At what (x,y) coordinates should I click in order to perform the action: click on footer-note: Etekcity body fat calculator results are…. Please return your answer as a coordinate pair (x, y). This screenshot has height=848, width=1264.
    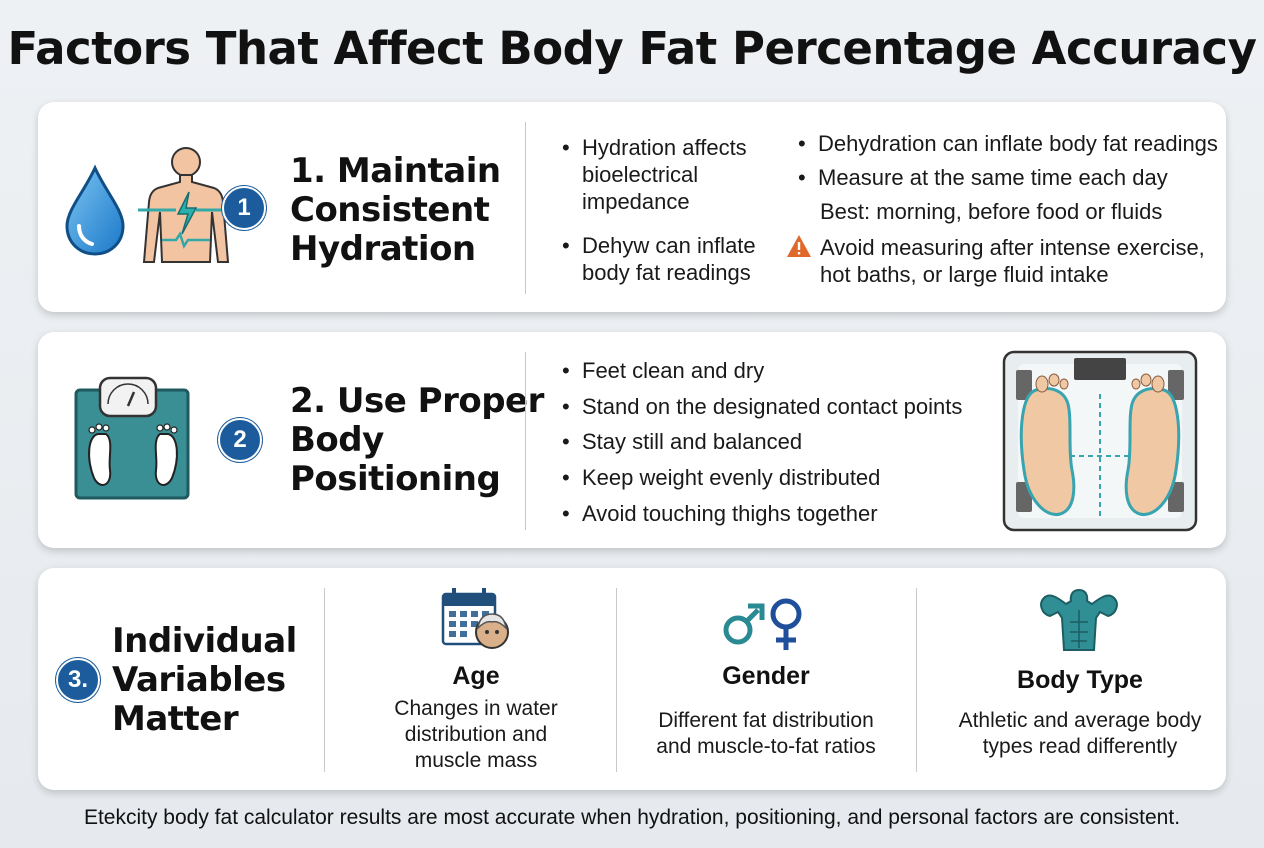
    Looking at the image, I should click on (632, 817).